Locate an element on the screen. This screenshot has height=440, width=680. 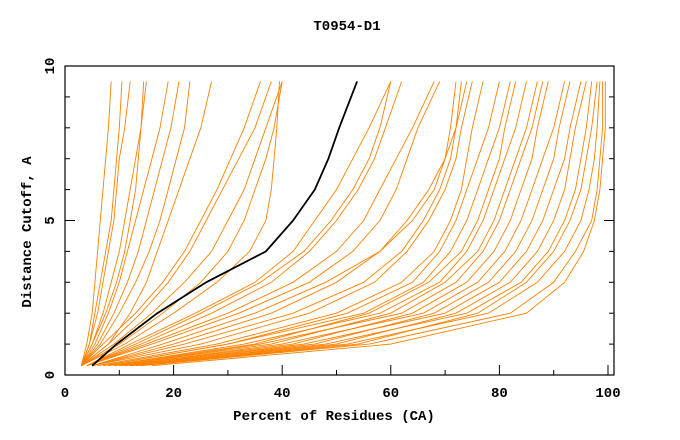
x-tick-label: 80 is located at coordinates (499, 394).